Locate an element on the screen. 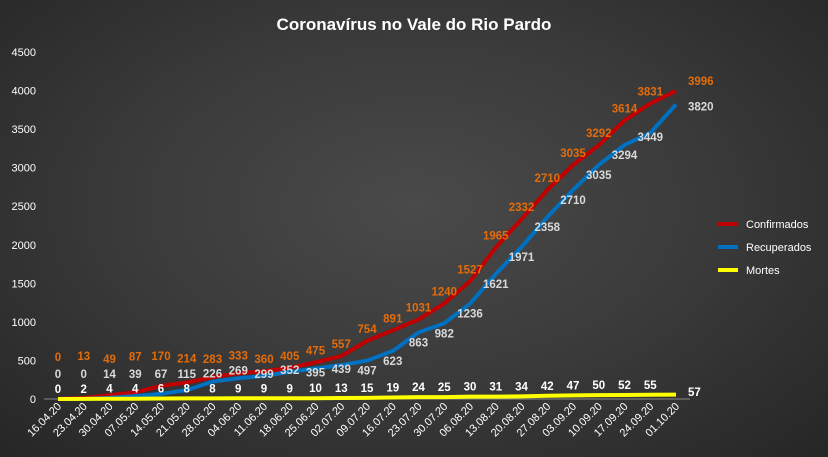 This screenshot has height=457, width=828. y-tick-label: 500 is located at coordinates (27, 361).